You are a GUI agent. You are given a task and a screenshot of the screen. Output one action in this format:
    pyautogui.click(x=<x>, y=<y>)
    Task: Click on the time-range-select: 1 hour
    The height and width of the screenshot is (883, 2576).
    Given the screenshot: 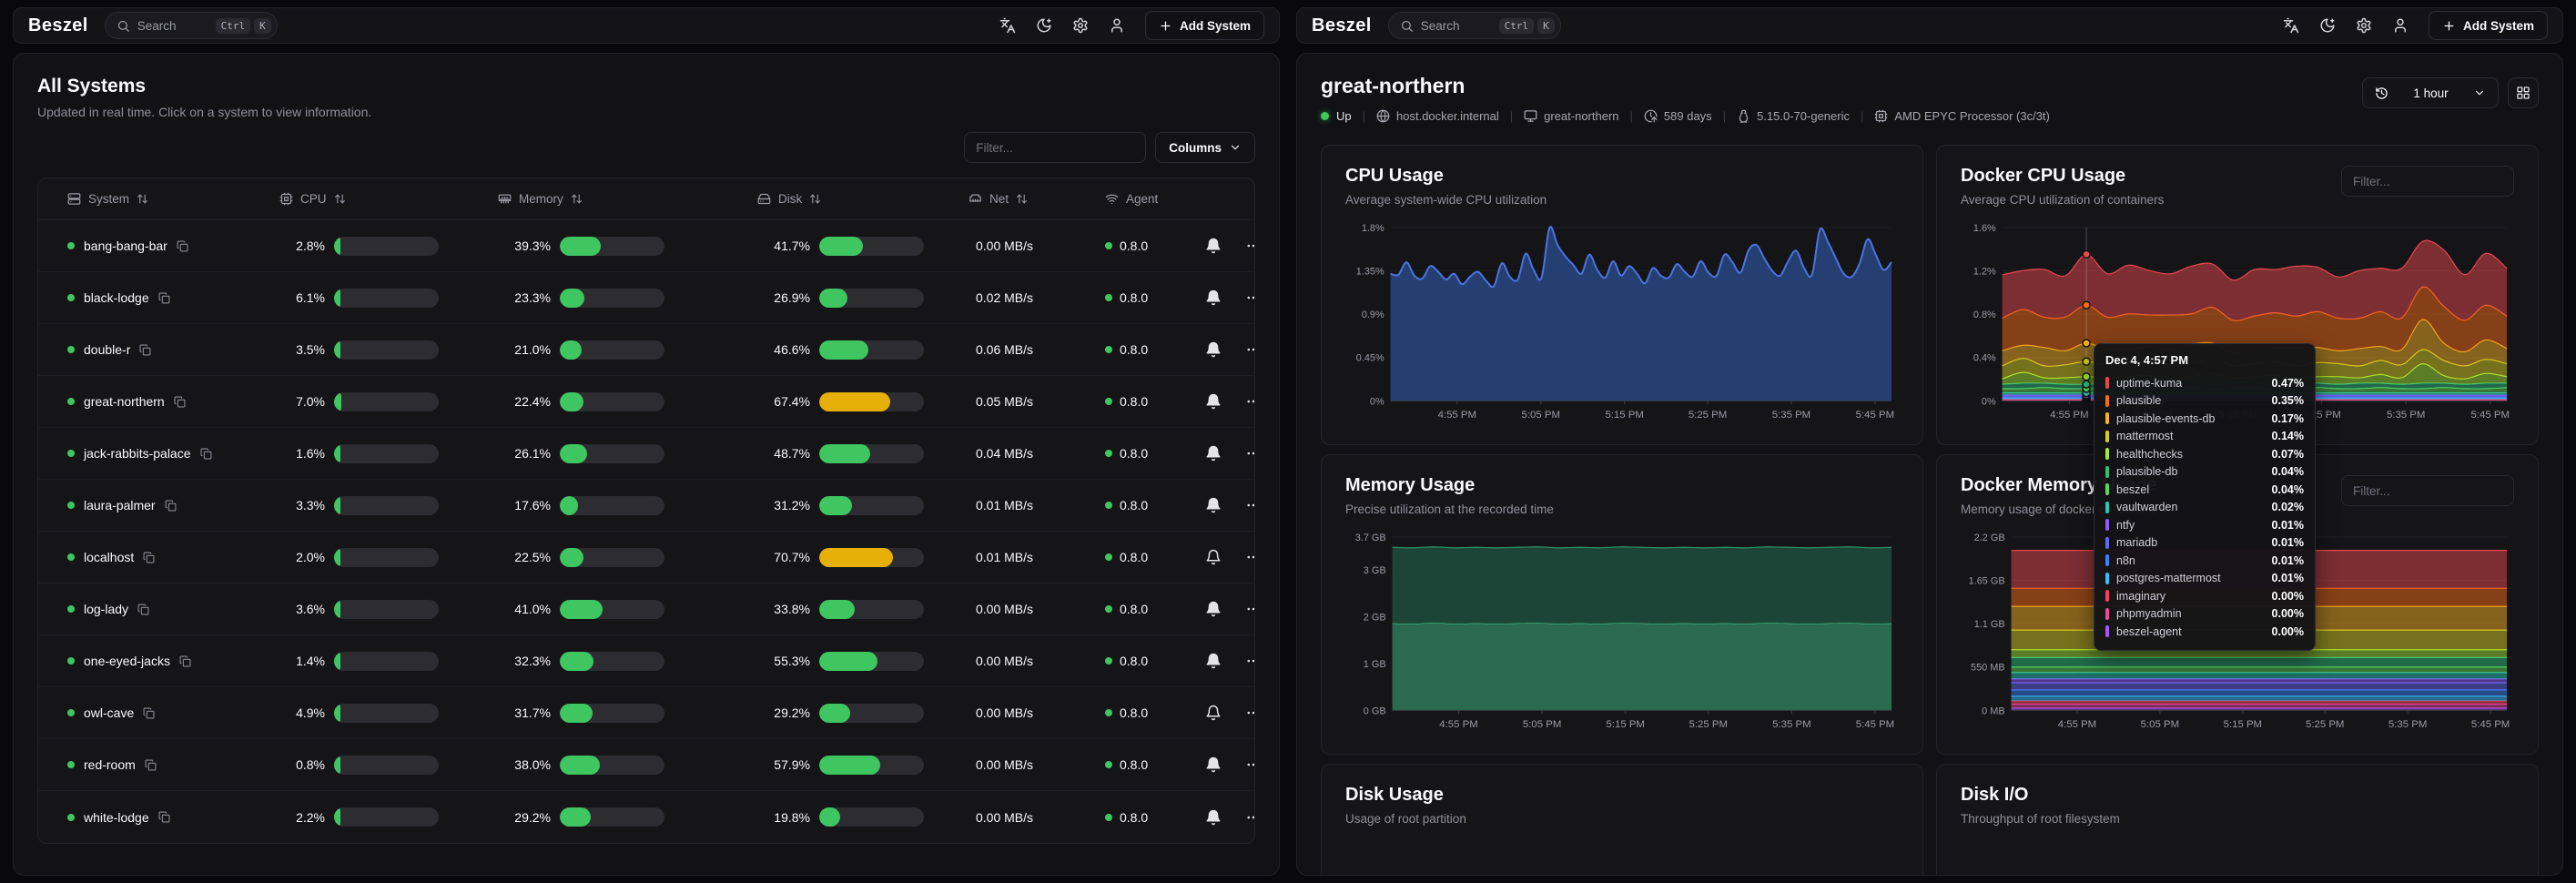 What is the action you would take?
    pyautogui.click(x=2430, y=92)
    